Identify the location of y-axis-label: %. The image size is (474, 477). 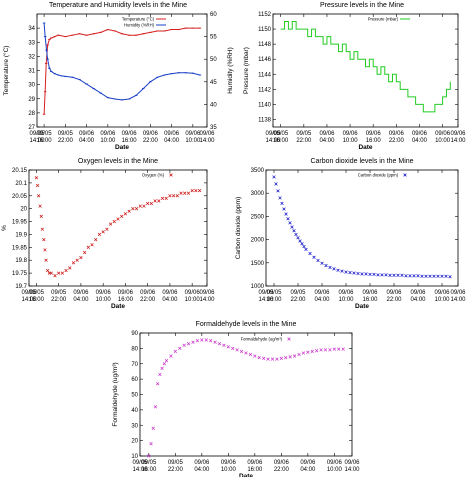
(4, 228).